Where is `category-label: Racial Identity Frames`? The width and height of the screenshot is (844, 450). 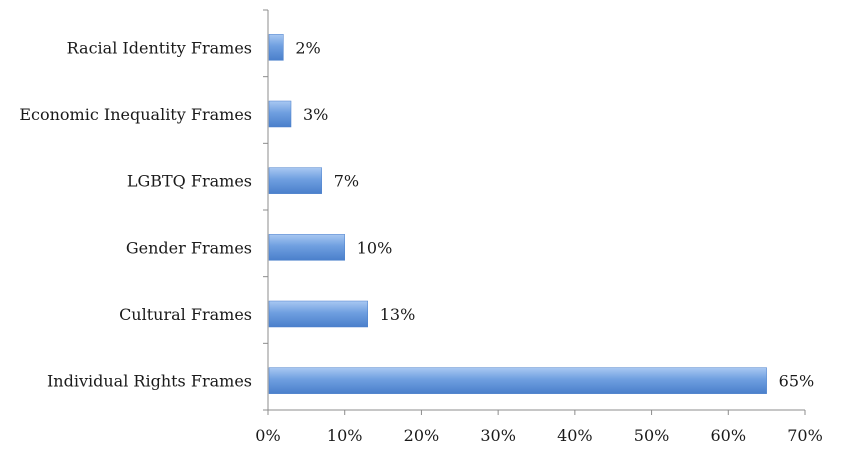 category-label: Racial Identity Frames is located at coordinates (159, 47).